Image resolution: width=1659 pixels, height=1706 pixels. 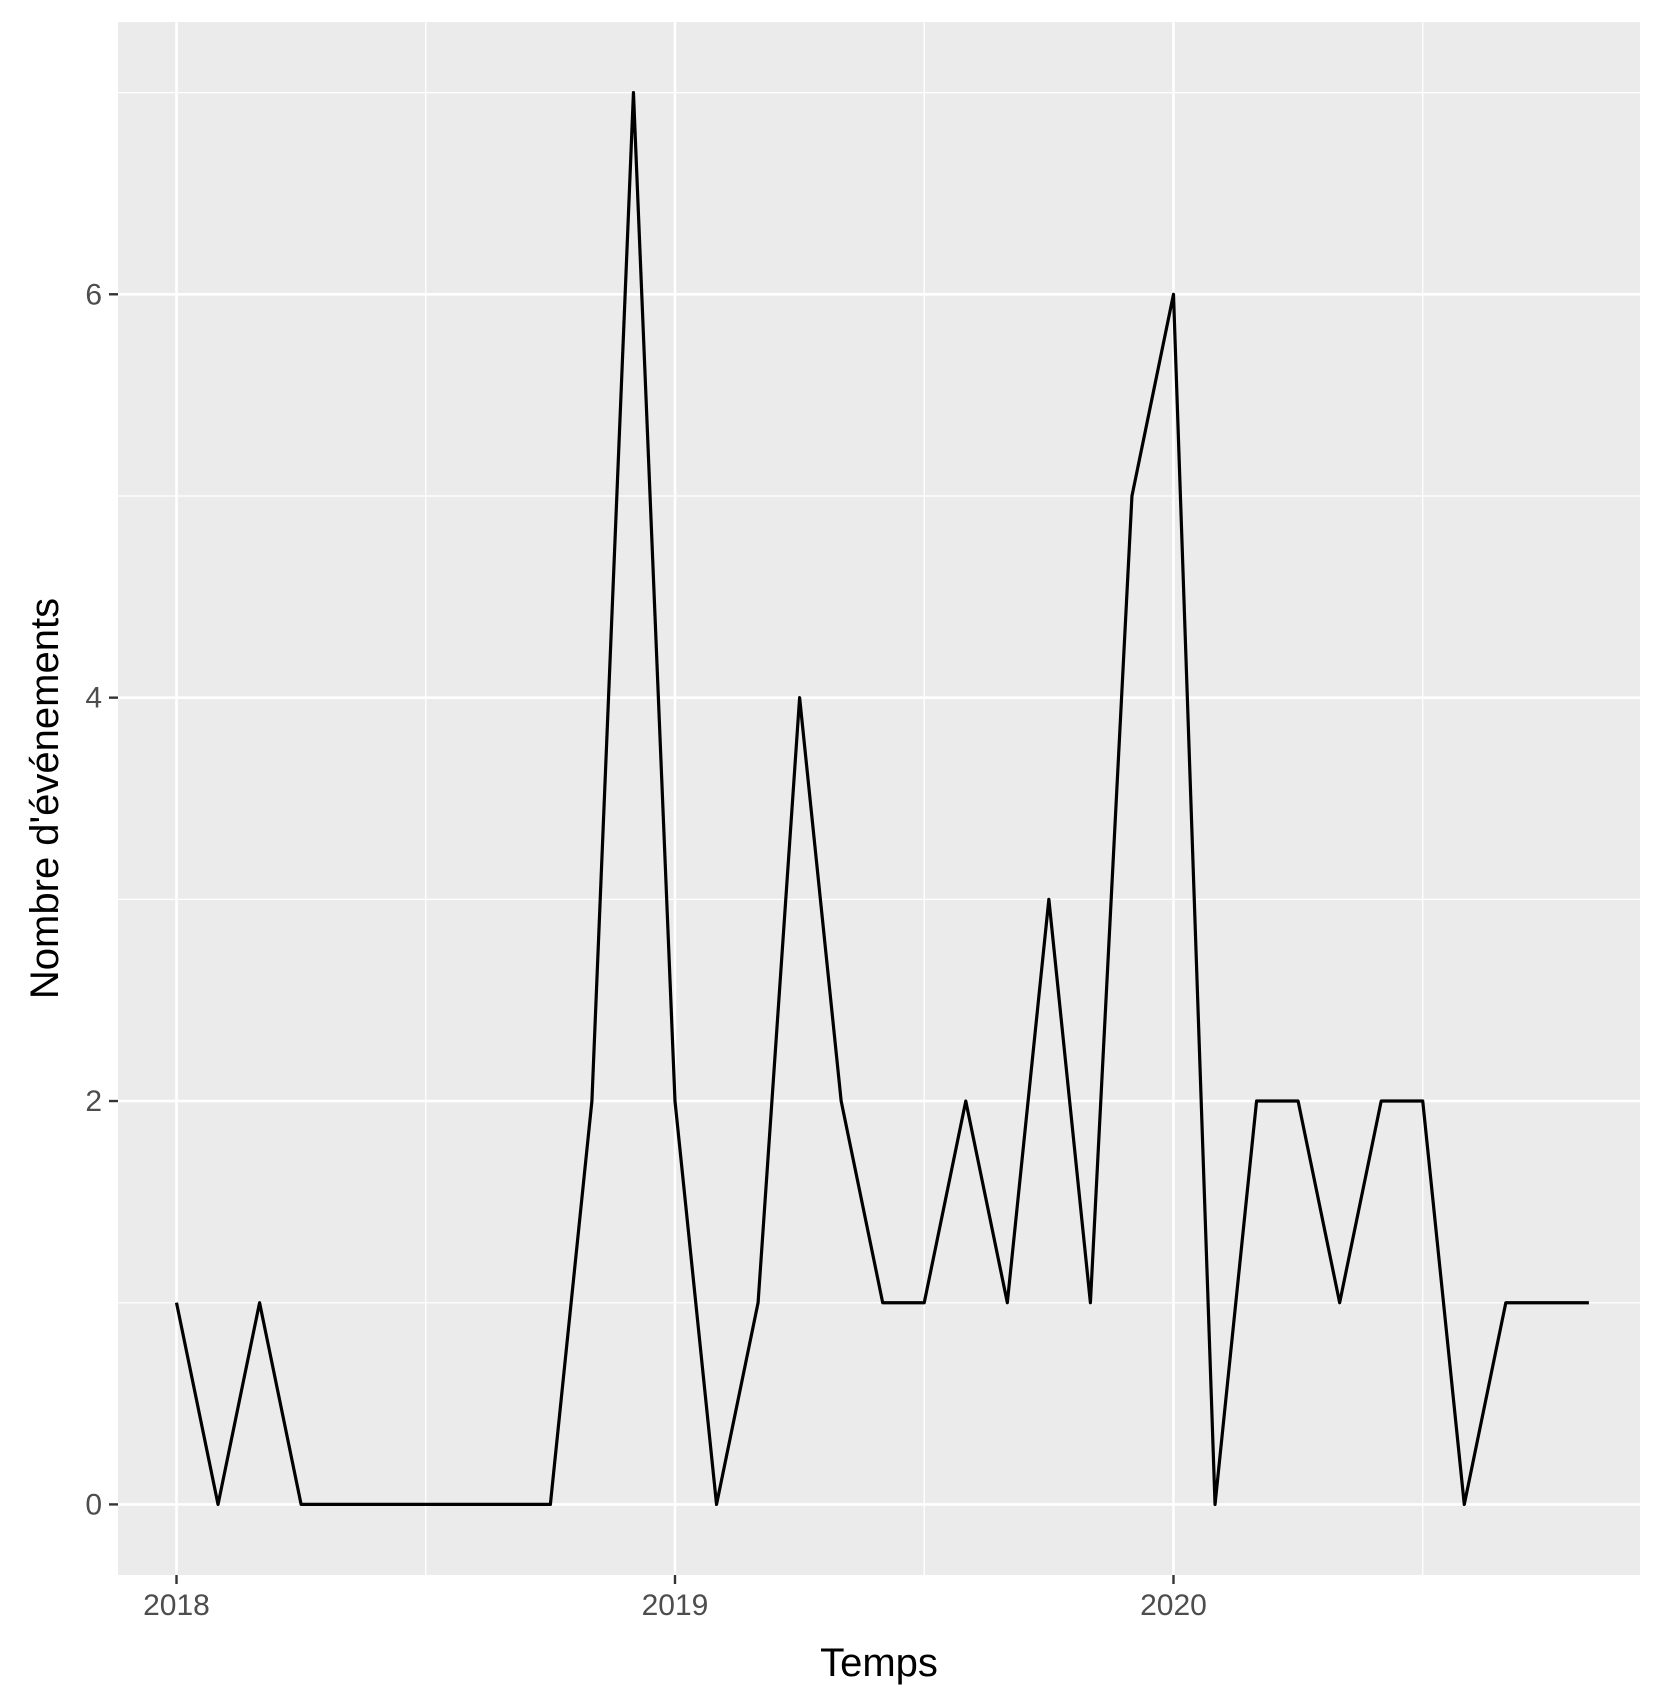 What do you see at coordinates (93, 698) in the screenshot?
I see `y-tick-label: 4` at bounding box center [93, 698].